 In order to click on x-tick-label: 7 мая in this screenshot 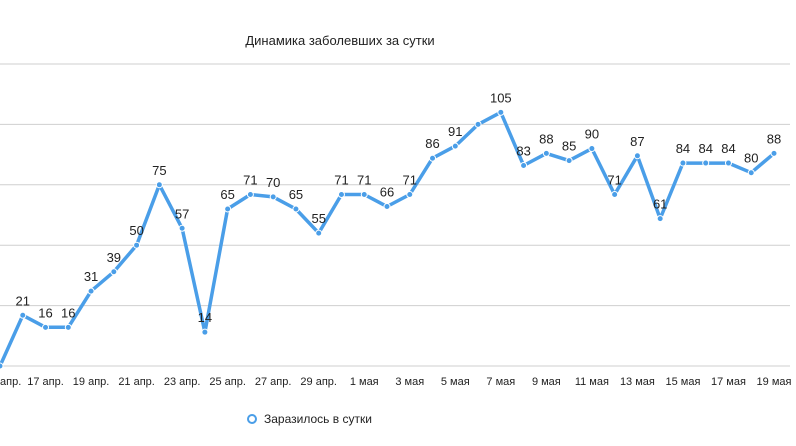, I will do `click(500, 382)`.